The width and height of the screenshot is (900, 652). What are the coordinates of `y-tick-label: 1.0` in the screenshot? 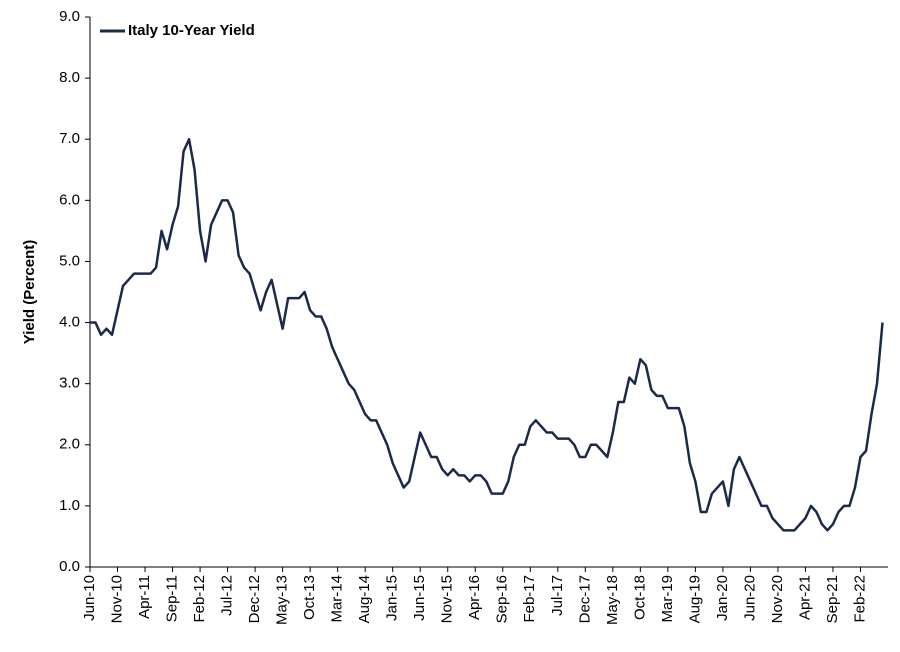 It's located at (69, 505).